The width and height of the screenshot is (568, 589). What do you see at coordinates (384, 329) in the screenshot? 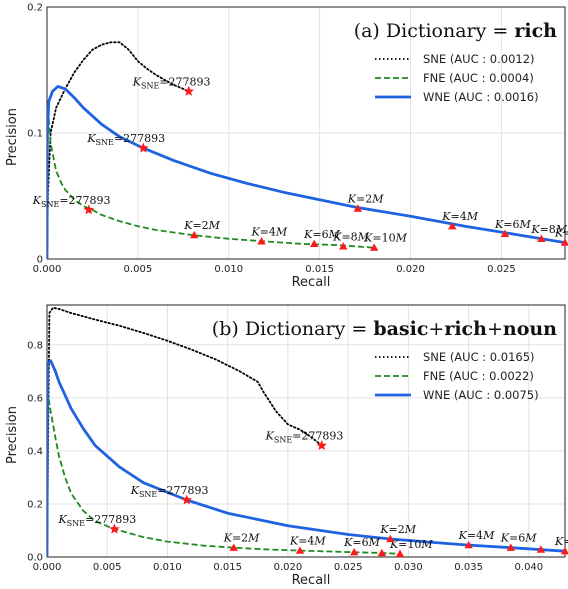
I see `panel-title: (b) Dictionary = basic+rich+noun` at bounding box center [384, 329].